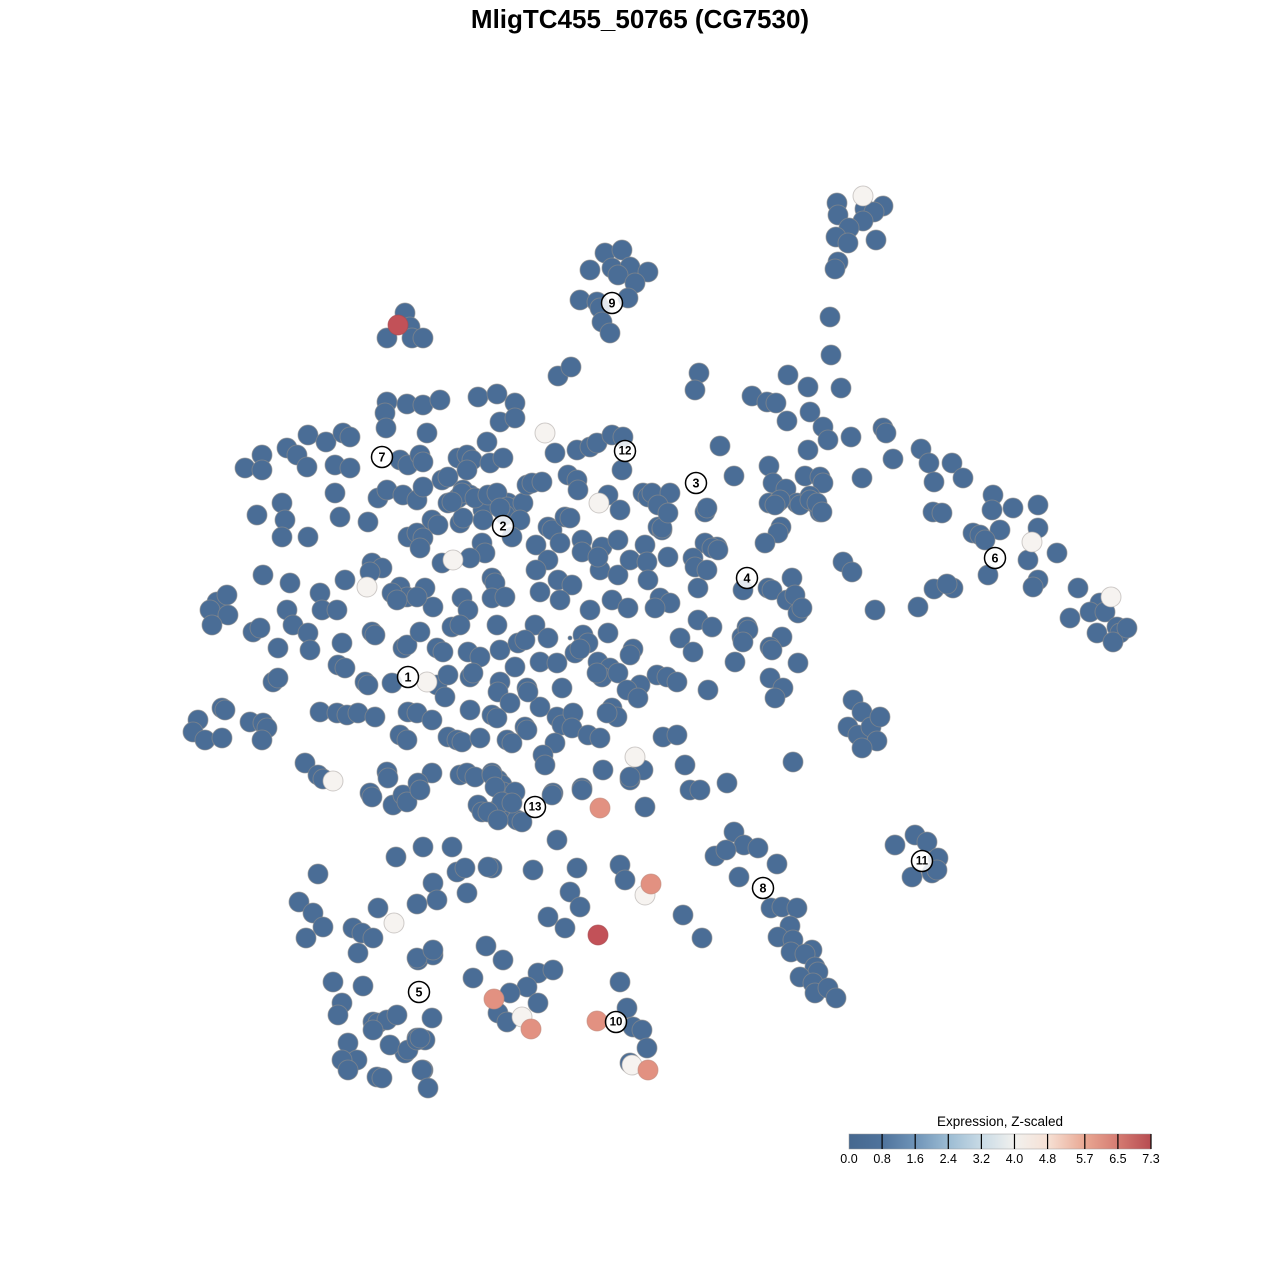 Image resolution: width=1280 pixels, height=1280 pixels. What do you see at coordinates (648, 1070) in the screenshot?
I see `data-point-expression-high-pink` at bounding box center [648, 1070].